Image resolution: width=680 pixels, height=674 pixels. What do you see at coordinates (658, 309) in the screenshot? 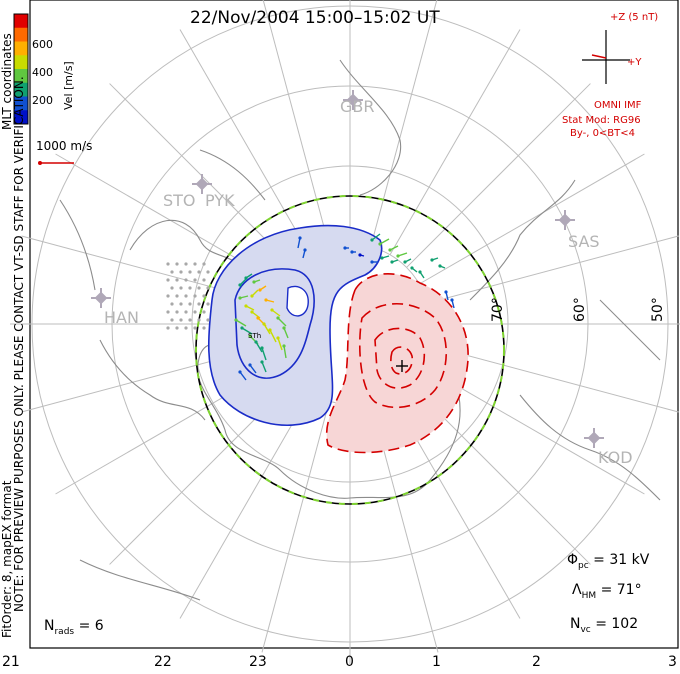
I see `latitude-label-50: 50°` at bounding box center [658, 309].